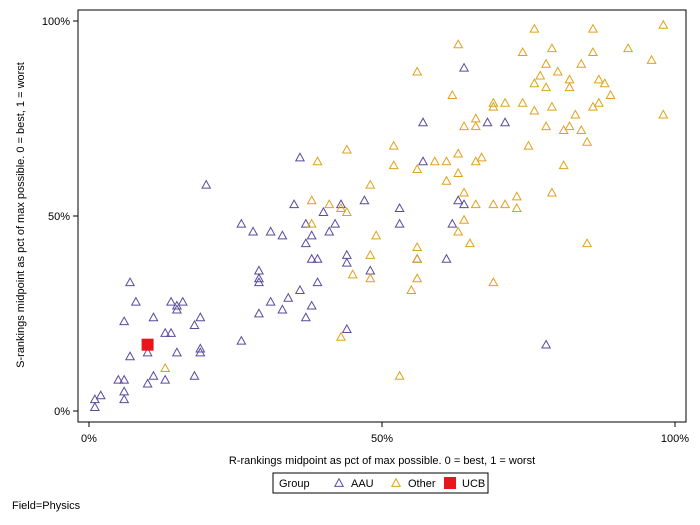 The height and width of the screenshot is (525, 700). What do you see at coordinates (362, 484) in the screenshot?
I see `legend-label-aau: AAU` at bounding box center [362, 484].